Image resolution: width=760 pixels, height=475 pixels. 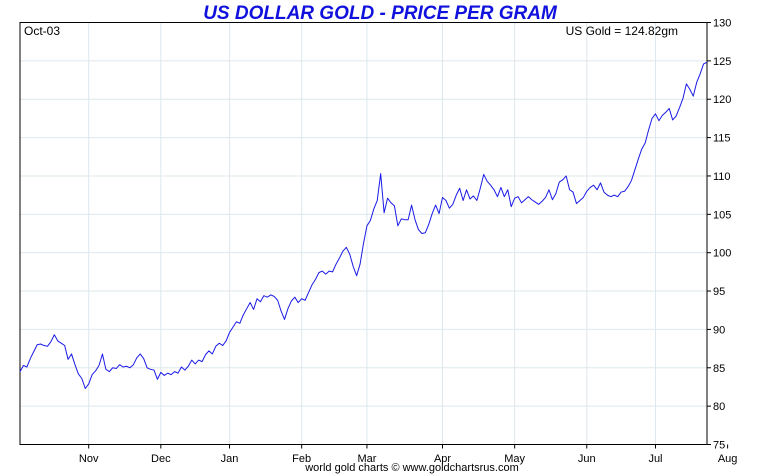 I want to click on y-tick-label: 115, so click(x=722, y=139).